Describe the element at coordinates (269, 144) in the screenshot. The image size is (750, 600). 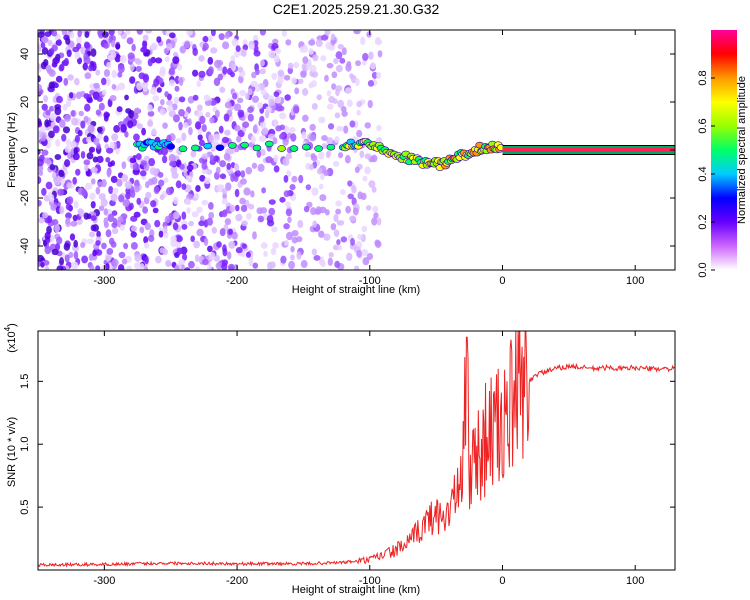
I see `signal-cell` at that location.